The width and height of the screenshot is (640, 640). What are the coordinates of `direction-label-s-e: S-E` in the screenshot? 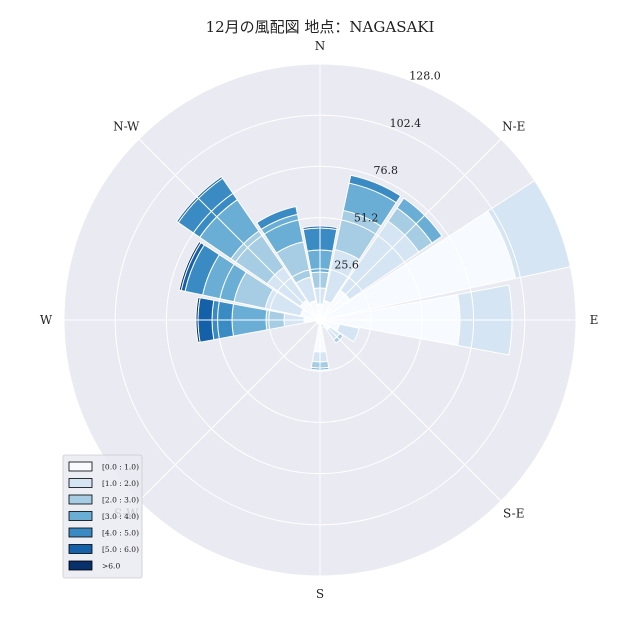 It's located at (513, 514).